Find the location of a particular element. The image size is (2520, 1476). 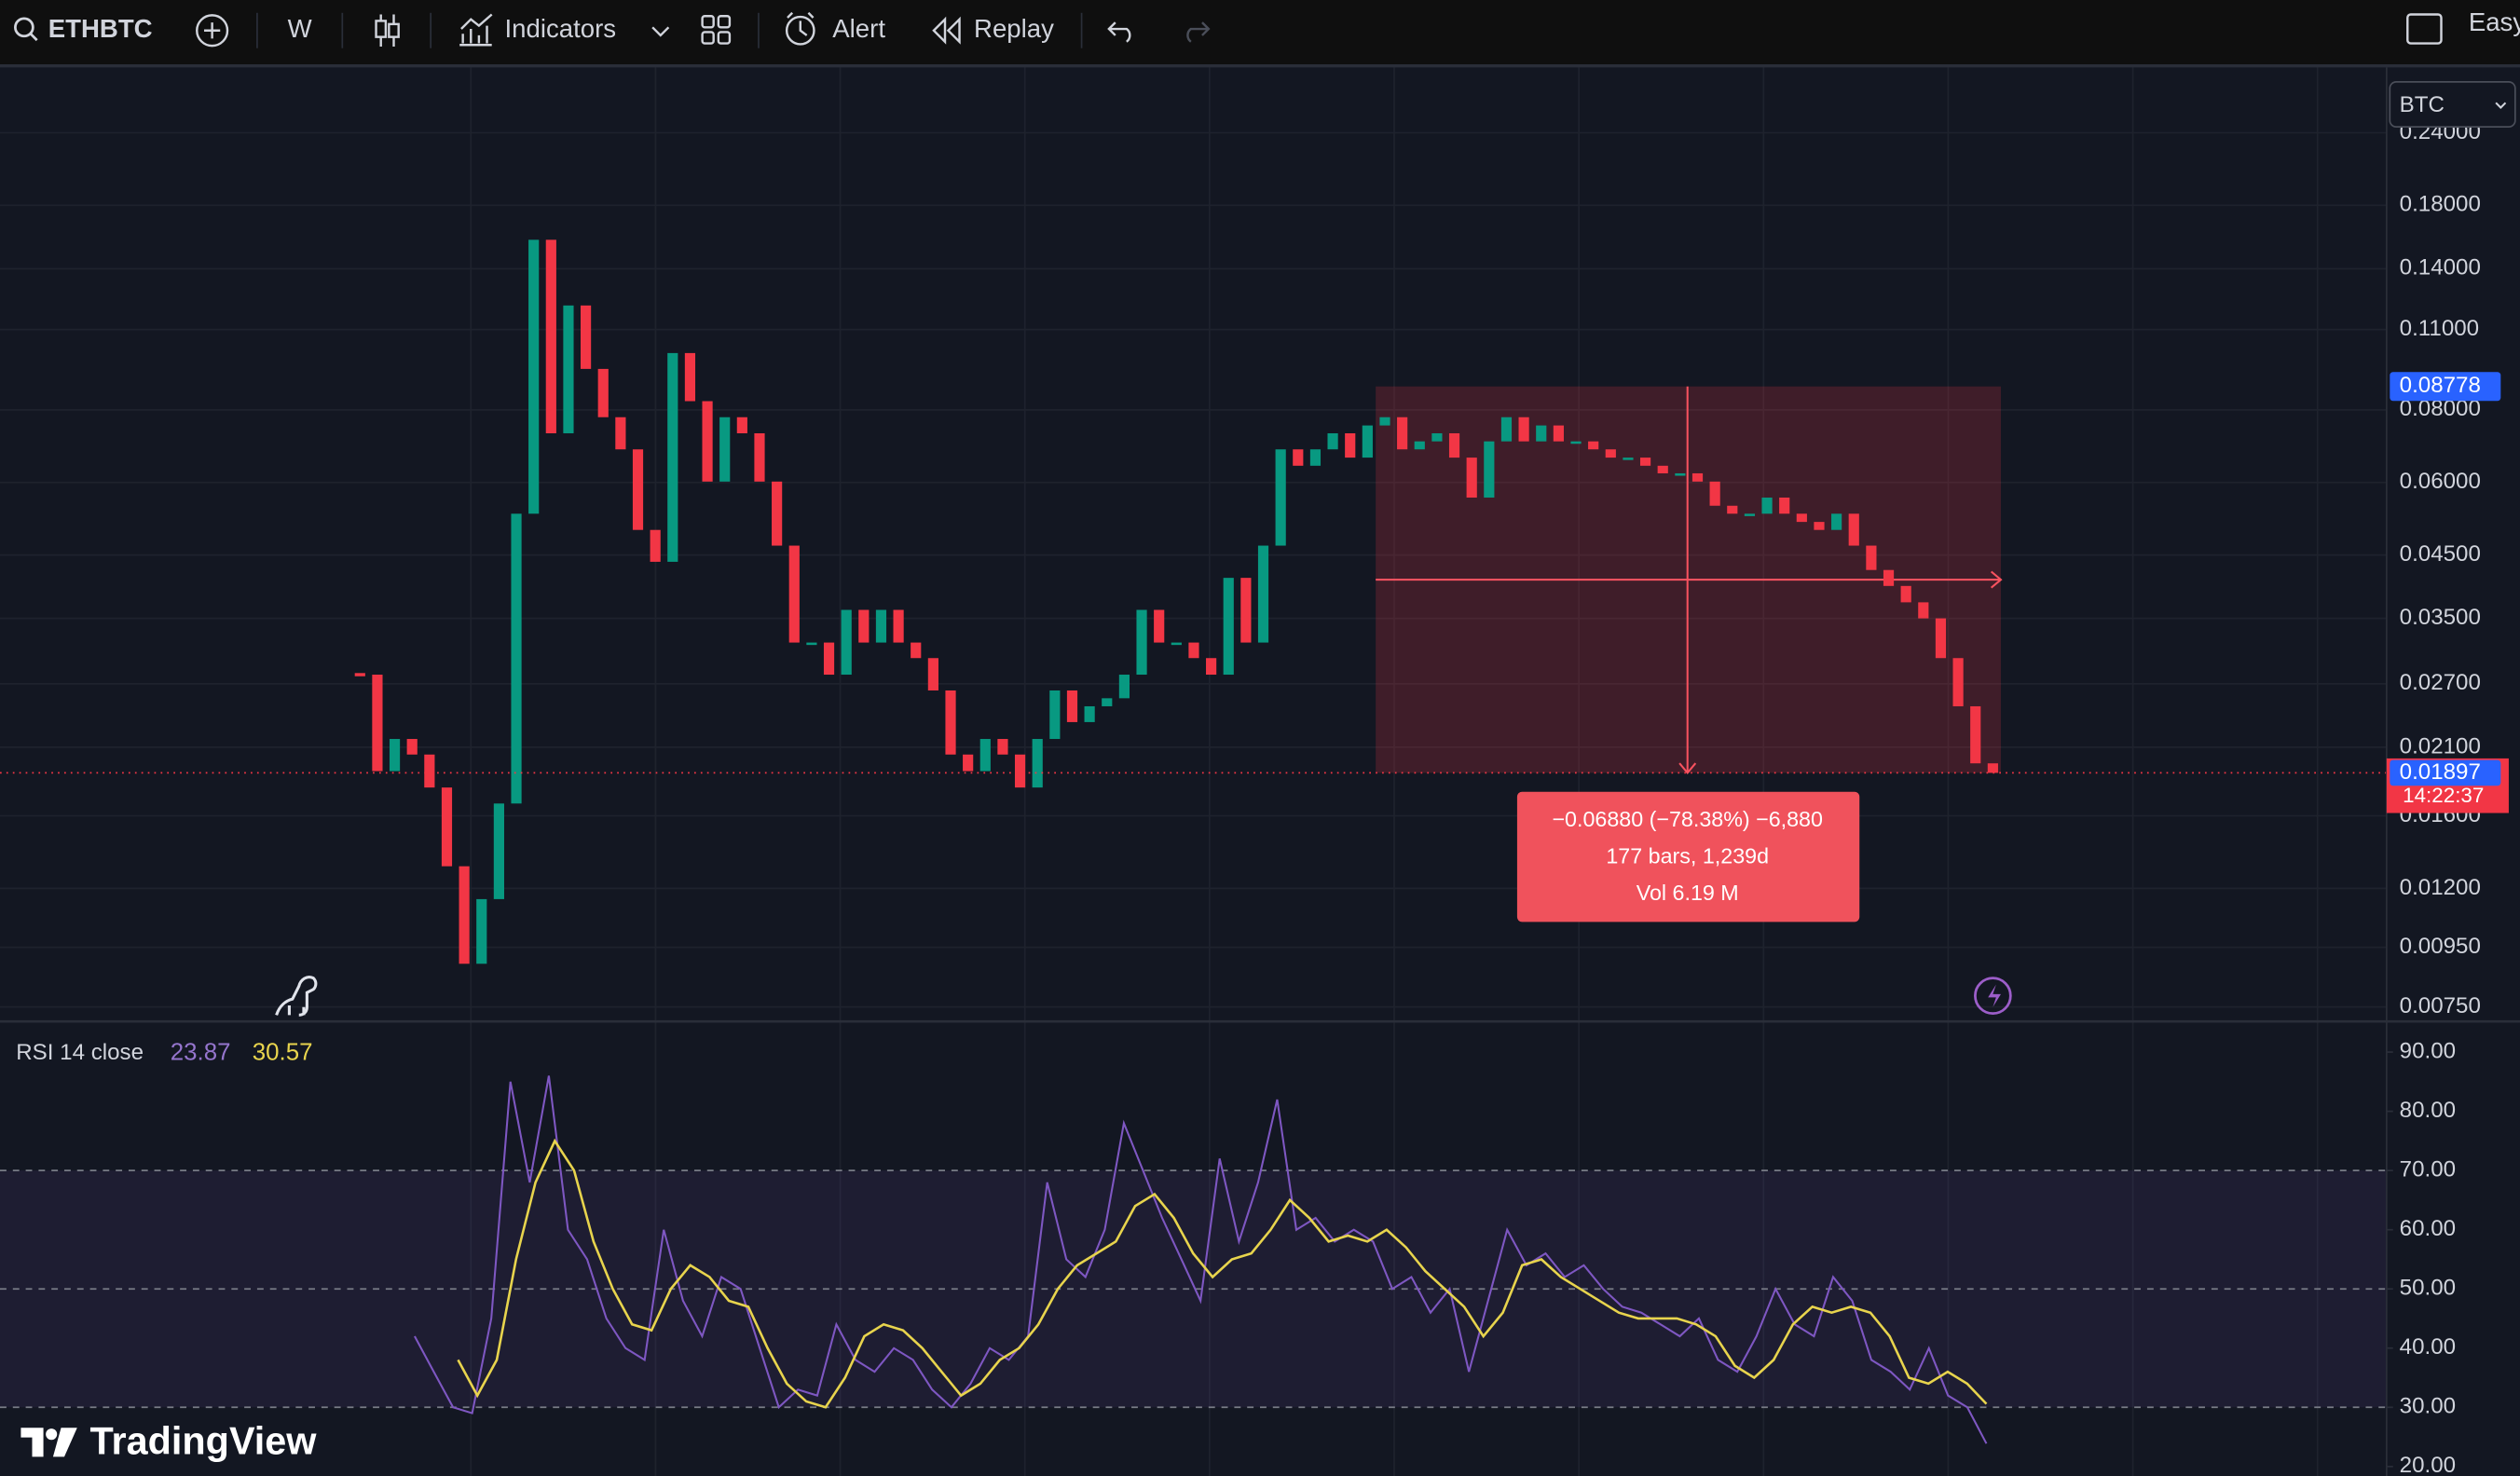

measure-tooltip is located at coordinates (1688, 856).